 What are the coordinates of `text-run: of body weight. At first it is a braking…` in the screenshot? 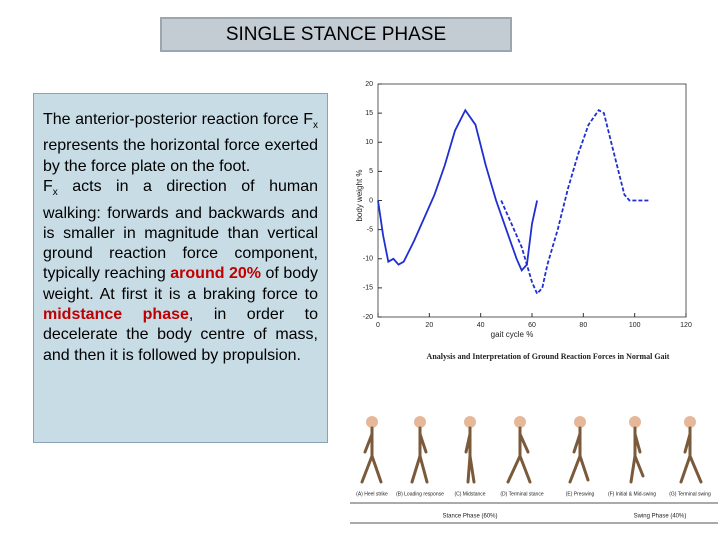 It's located at (181, 284).